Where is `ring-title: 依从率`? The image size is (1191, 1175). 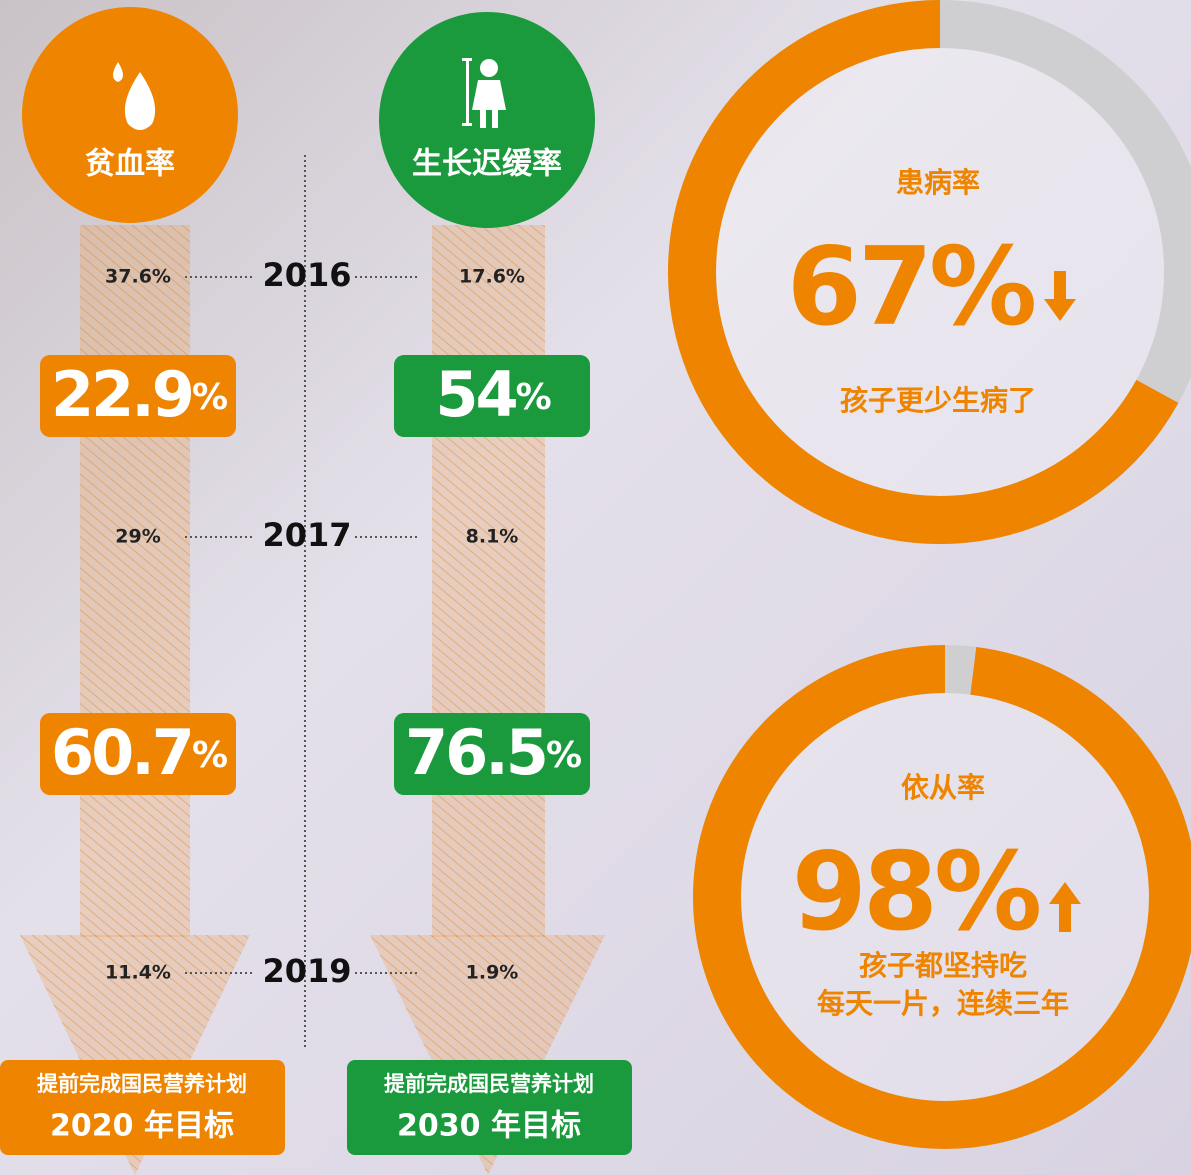
ring-title: 依从率 is located at coordinates (943, 787).